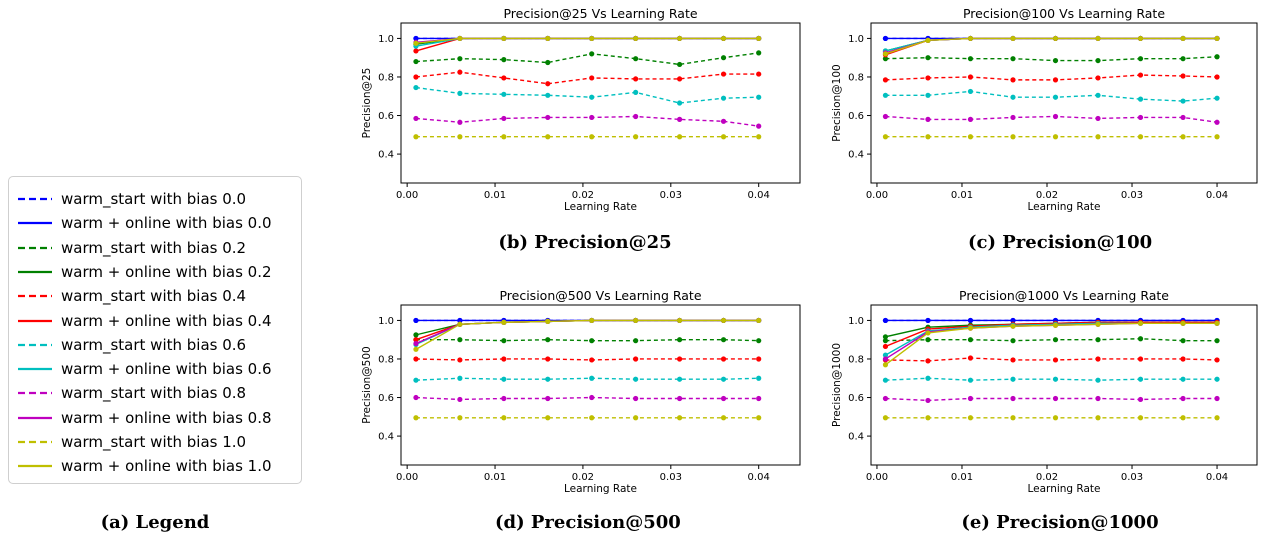  I want to click on legend-swatch, so click(35, 393).